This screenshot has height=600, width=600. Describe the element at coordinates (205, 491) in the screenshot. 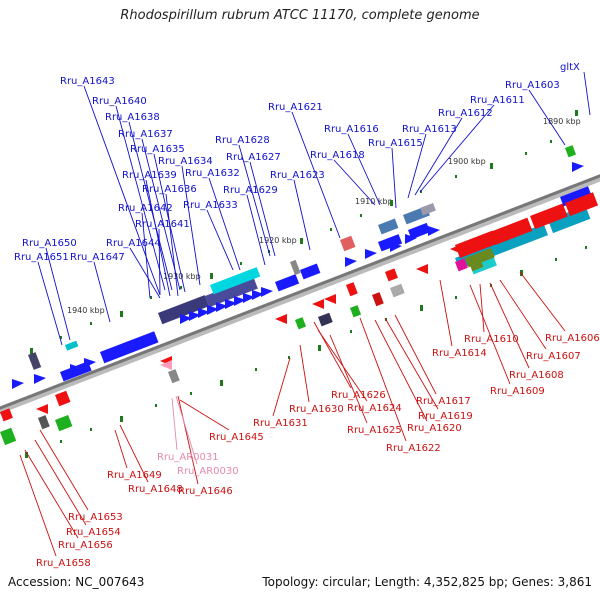

I see `bottom-gene-label: Rru_A1646` at that location.